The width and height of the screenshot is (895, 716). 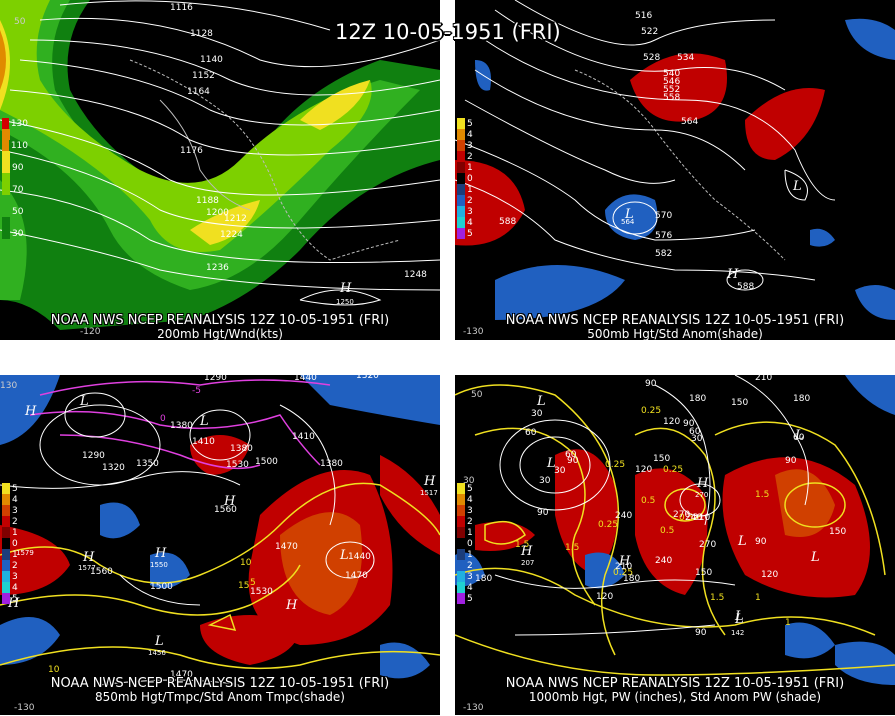 I want to click on svg-text: 1440, so click(x=305, y=379).